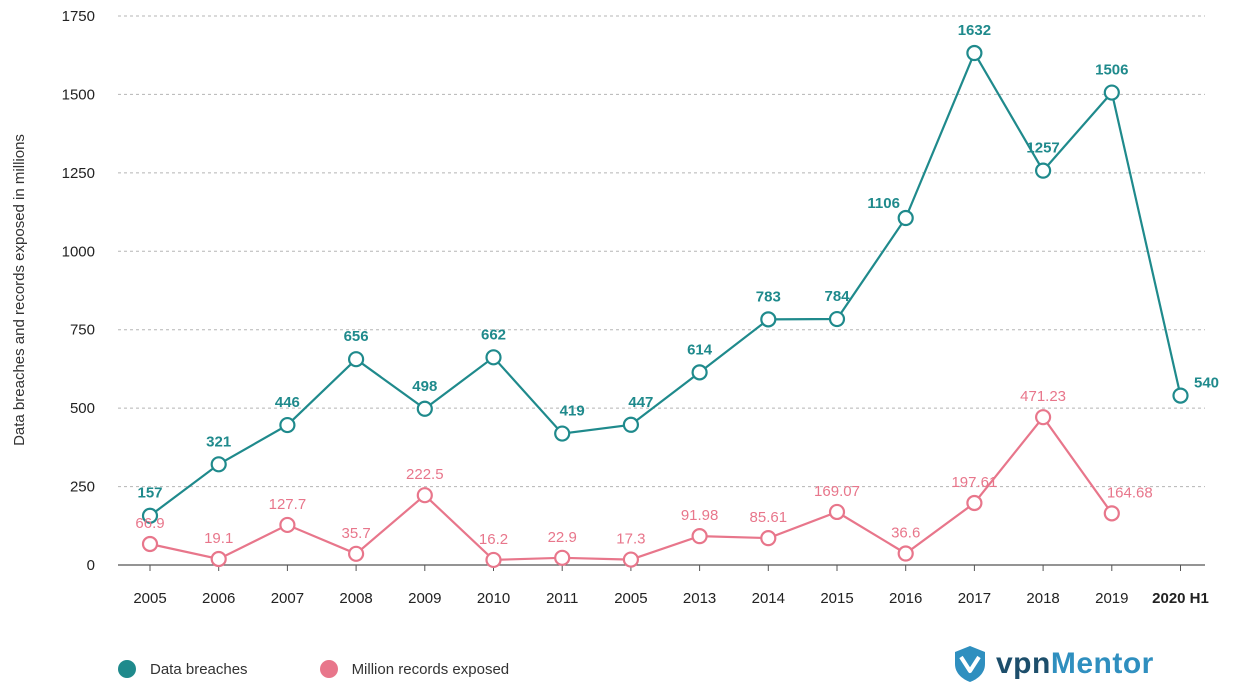 The image size is (1242, 691). Describe the element at coordinates (424, 386) in the screenshot. I see `data-label-0-4: 498` at that location.